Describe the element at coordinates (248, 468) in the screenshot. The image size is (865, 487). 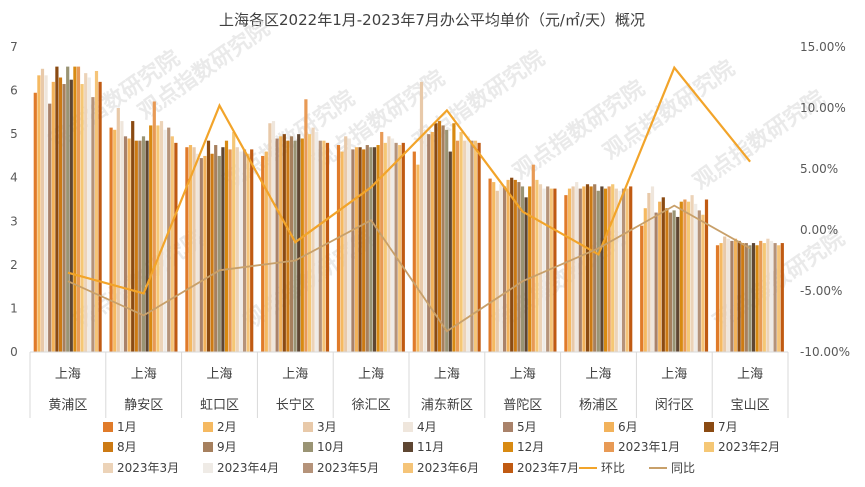
I see `legend-label: 2023年4月` at that location.